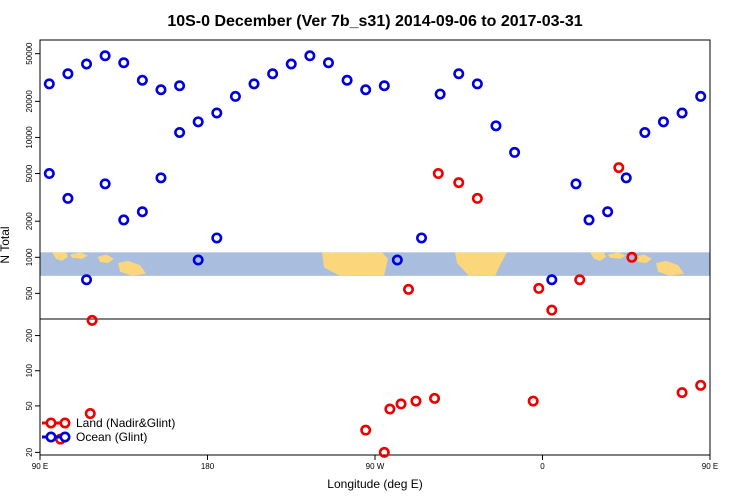  I want to click on legend-land-key, so click(56, 423).